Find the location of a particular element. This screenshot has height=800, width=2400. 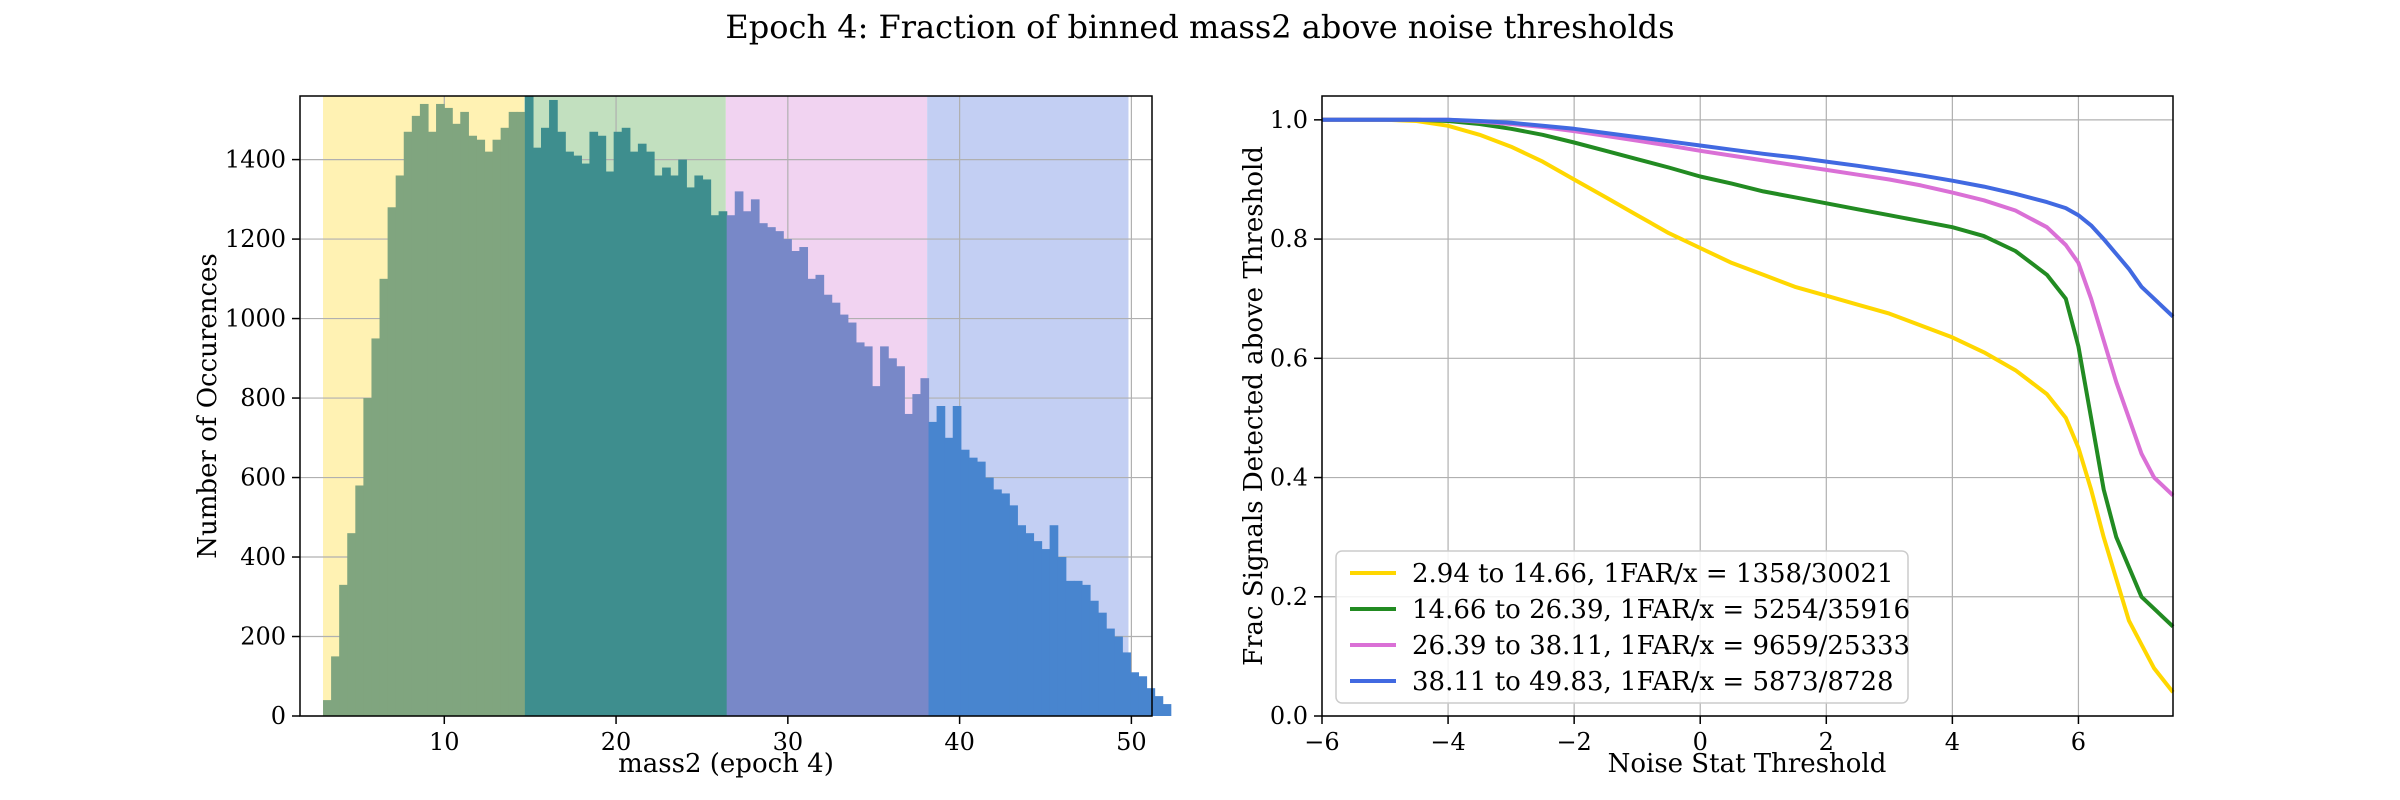

x-tick-label: 0 is located at coordinates (1700, 742).